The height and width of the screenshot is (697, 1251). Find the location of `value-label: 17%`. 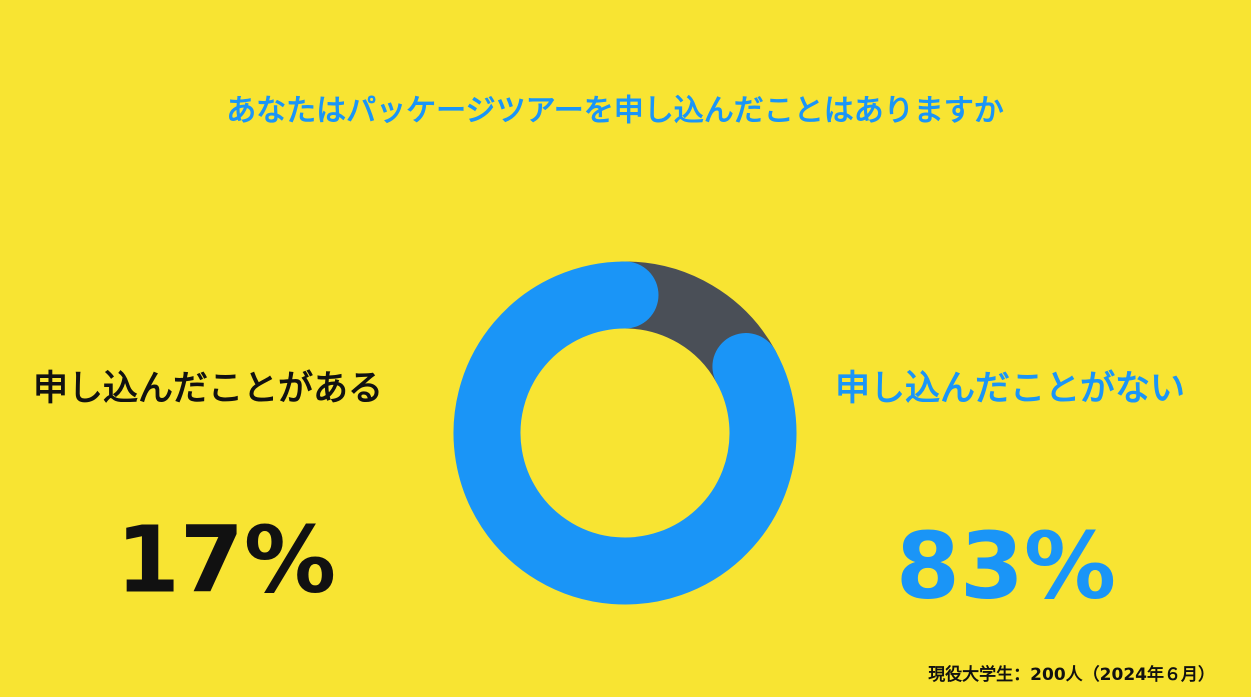

value-label: 17% is located at coordinates (226, 559).